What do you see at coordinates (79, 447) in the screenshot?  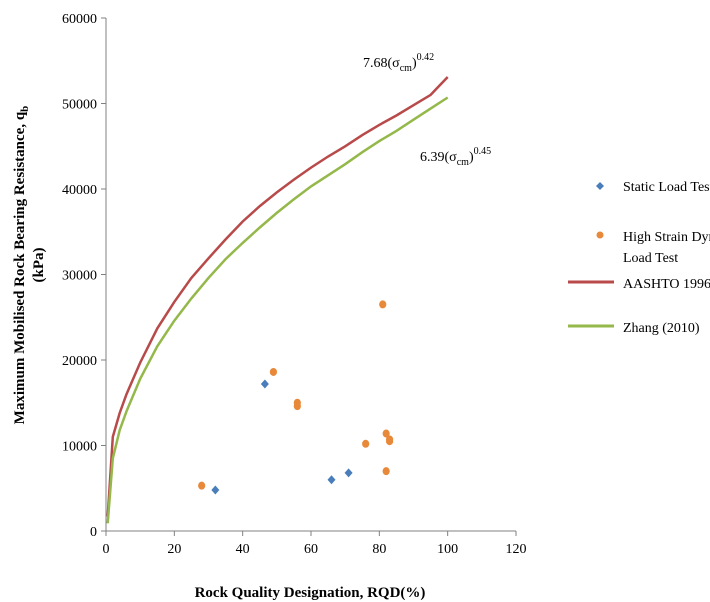 I see `y-tick-label: 10000` at bounding box center [79, 447].